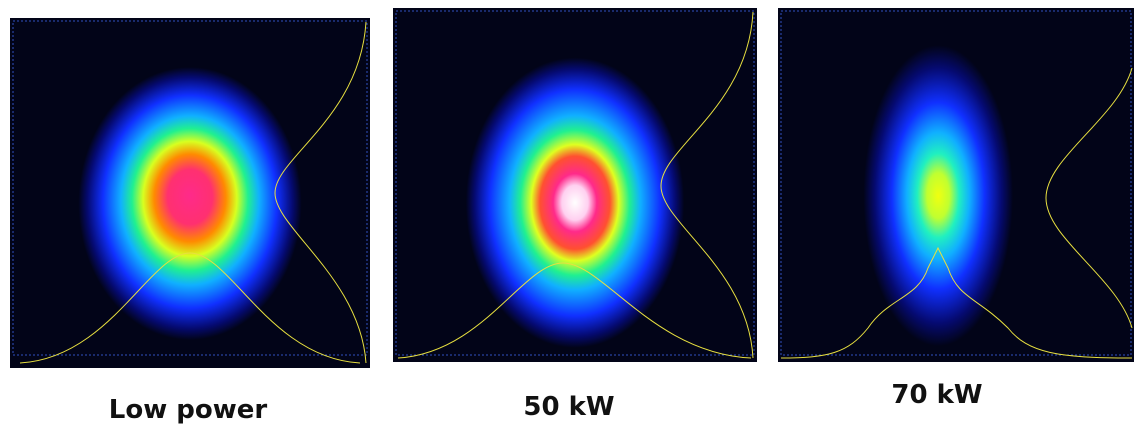  What do you see at coordinates (937, 395) in the screenshot?
I see `panel-label: 70 kW` at bounding box center [937, 395].